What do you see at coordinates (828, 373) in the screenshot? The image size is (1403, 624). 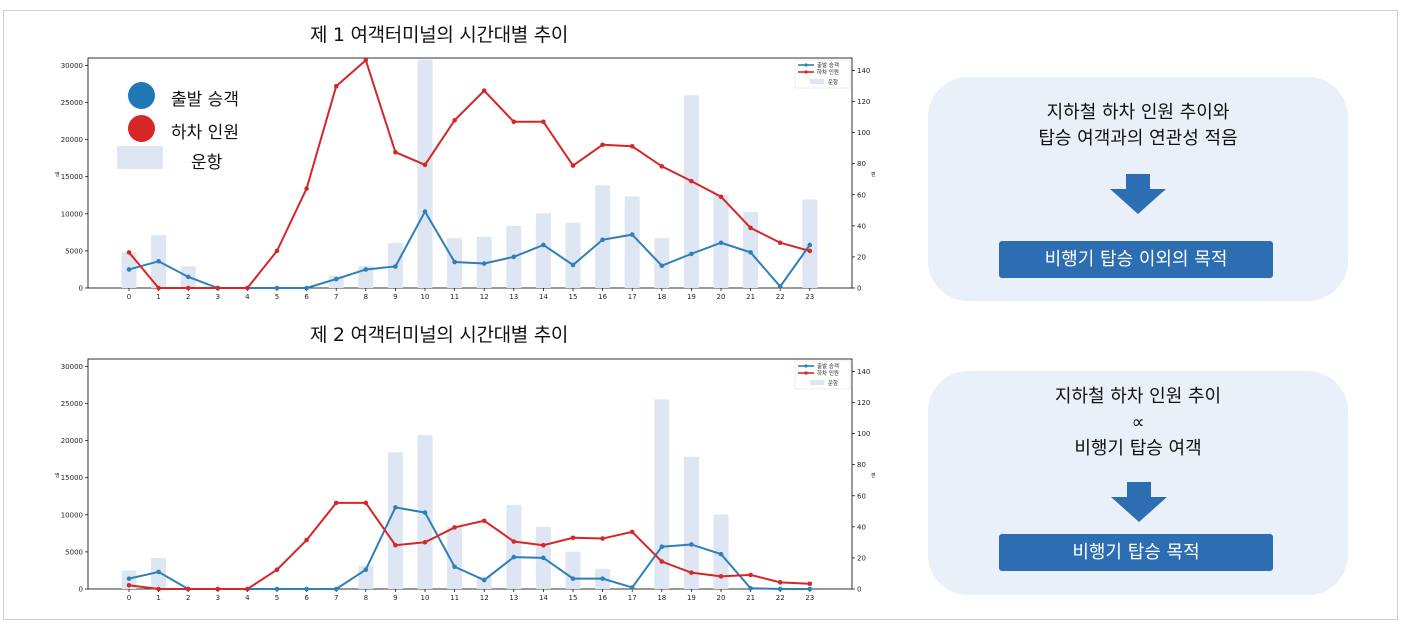 I see `legend-label-하차 인원: 하차 인원` at bounding box center [828, 373].